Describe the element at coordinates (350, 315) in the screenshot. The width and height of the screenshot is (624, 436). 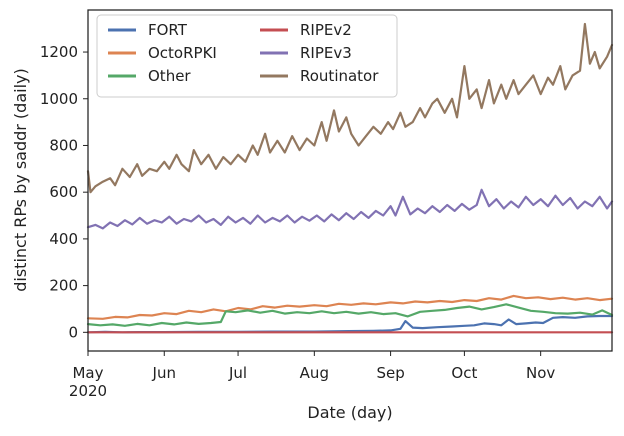
I see `series-line-other` at that location.